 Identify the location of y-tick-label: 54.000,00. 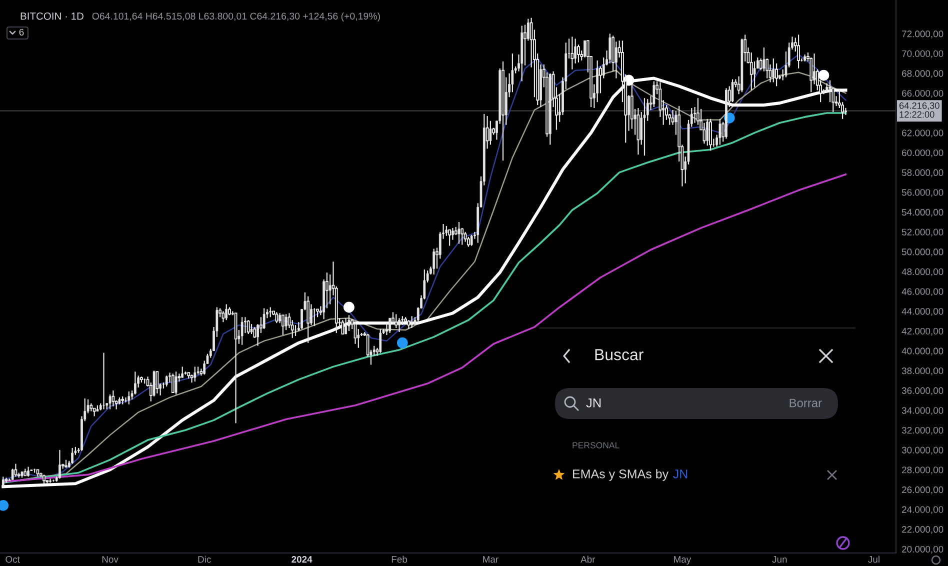
(923, 212).